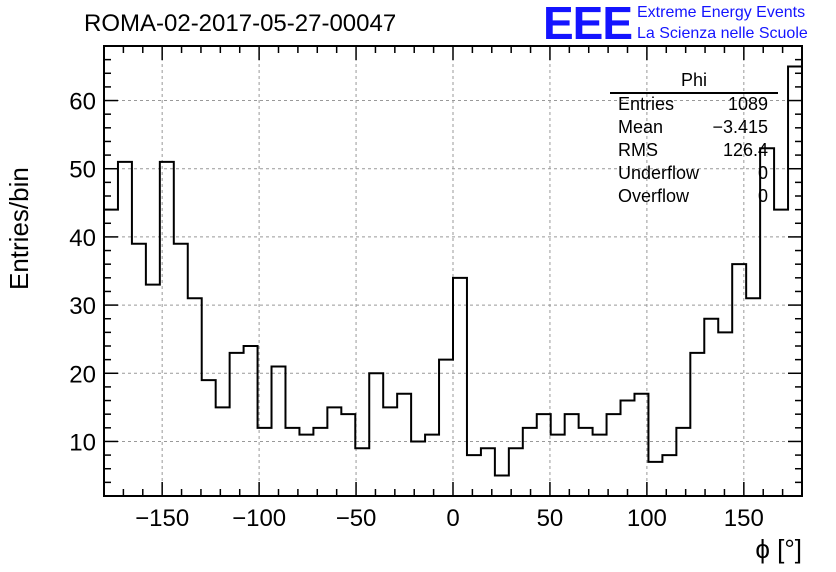 This screenshot has height=572, width=836. I want to click on stats-value: 126.4, so click(745, 150).